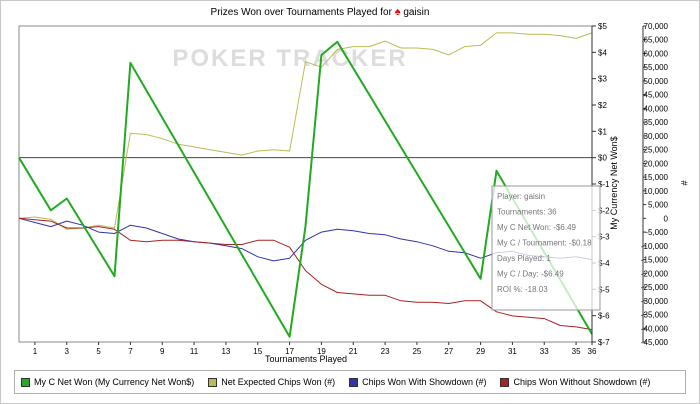  I want to click on x-tick-label: 5, so click(98, 351).